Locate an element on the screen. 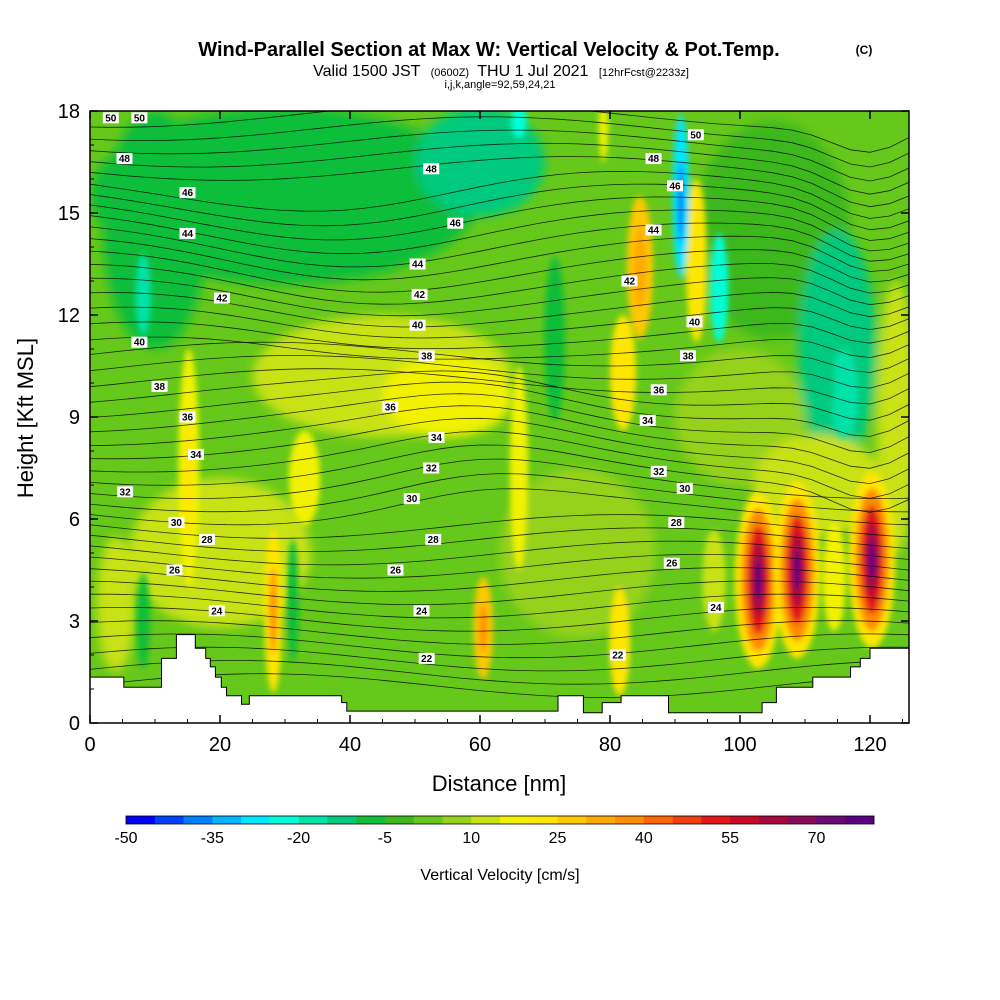 The height and width of the screenshot is (1000, 1000). contour-label: 28 is located at coordinates (676, 522).